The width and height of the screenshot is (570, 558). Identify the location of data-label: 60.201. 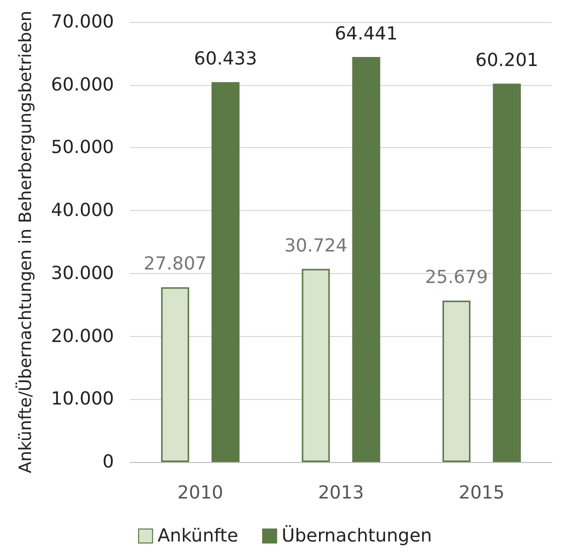
(506, 61).